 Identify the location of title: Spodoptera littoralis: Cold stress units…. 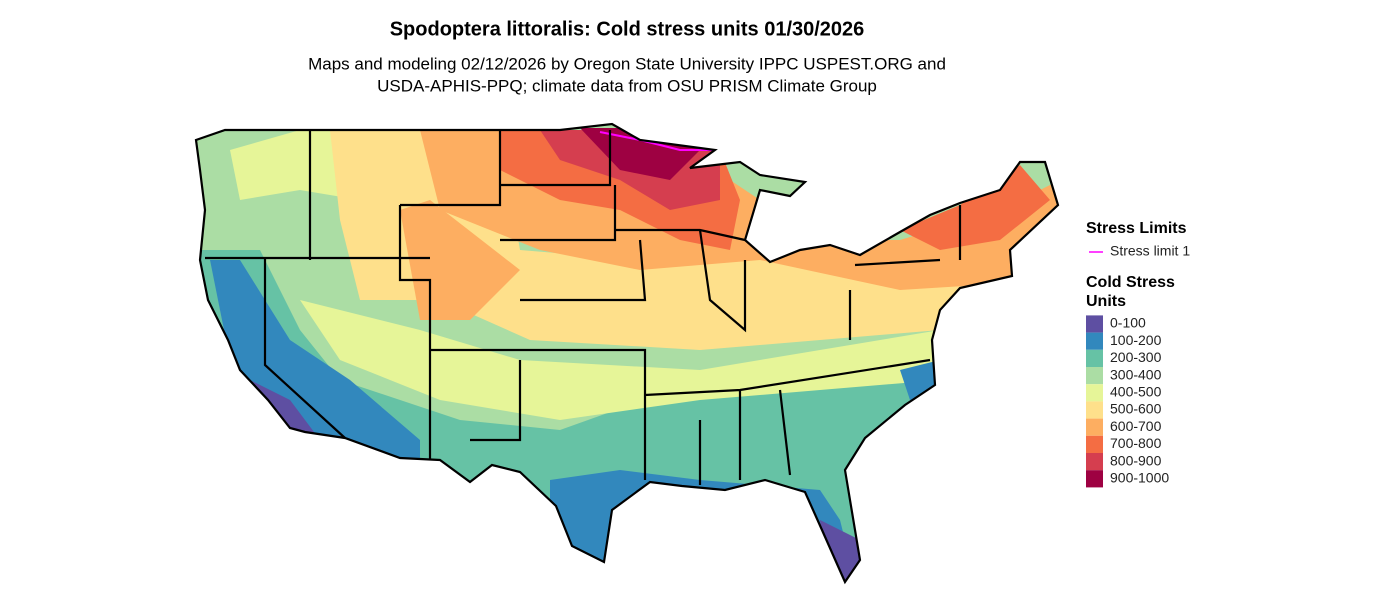
(627, 29).